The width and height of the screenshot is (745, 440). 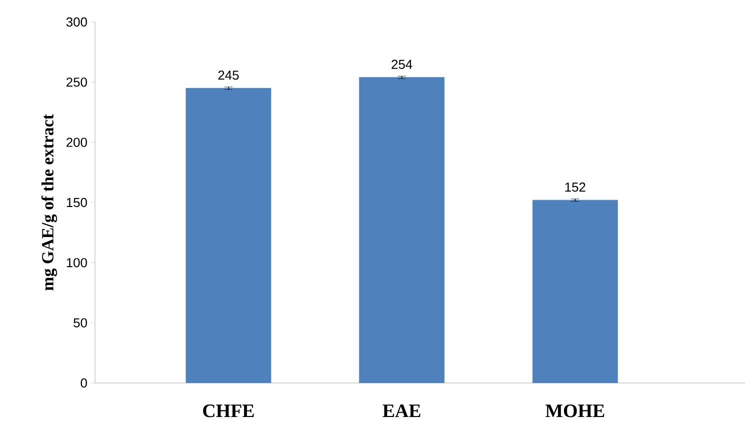 What do you see at coordinates (76, 22) in the screenshot?
I see `y-tick-label: 300` at bounding box center [76, 22].